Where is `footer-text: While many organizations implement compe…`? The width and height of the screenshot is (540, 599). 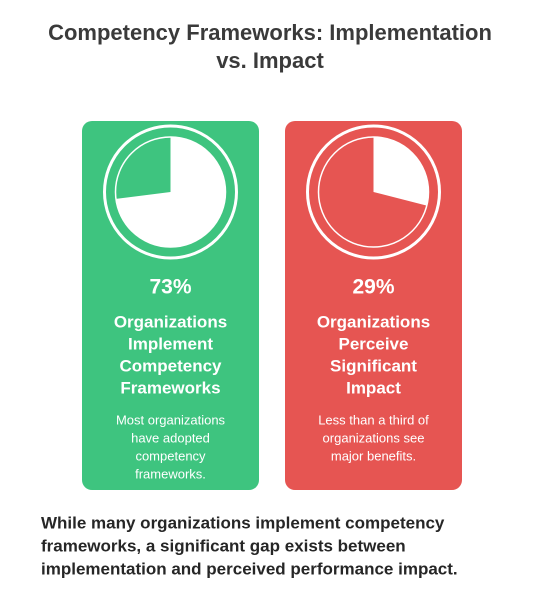
footer-text: While many organizations implement compe… is located at coordinates (243, 522).